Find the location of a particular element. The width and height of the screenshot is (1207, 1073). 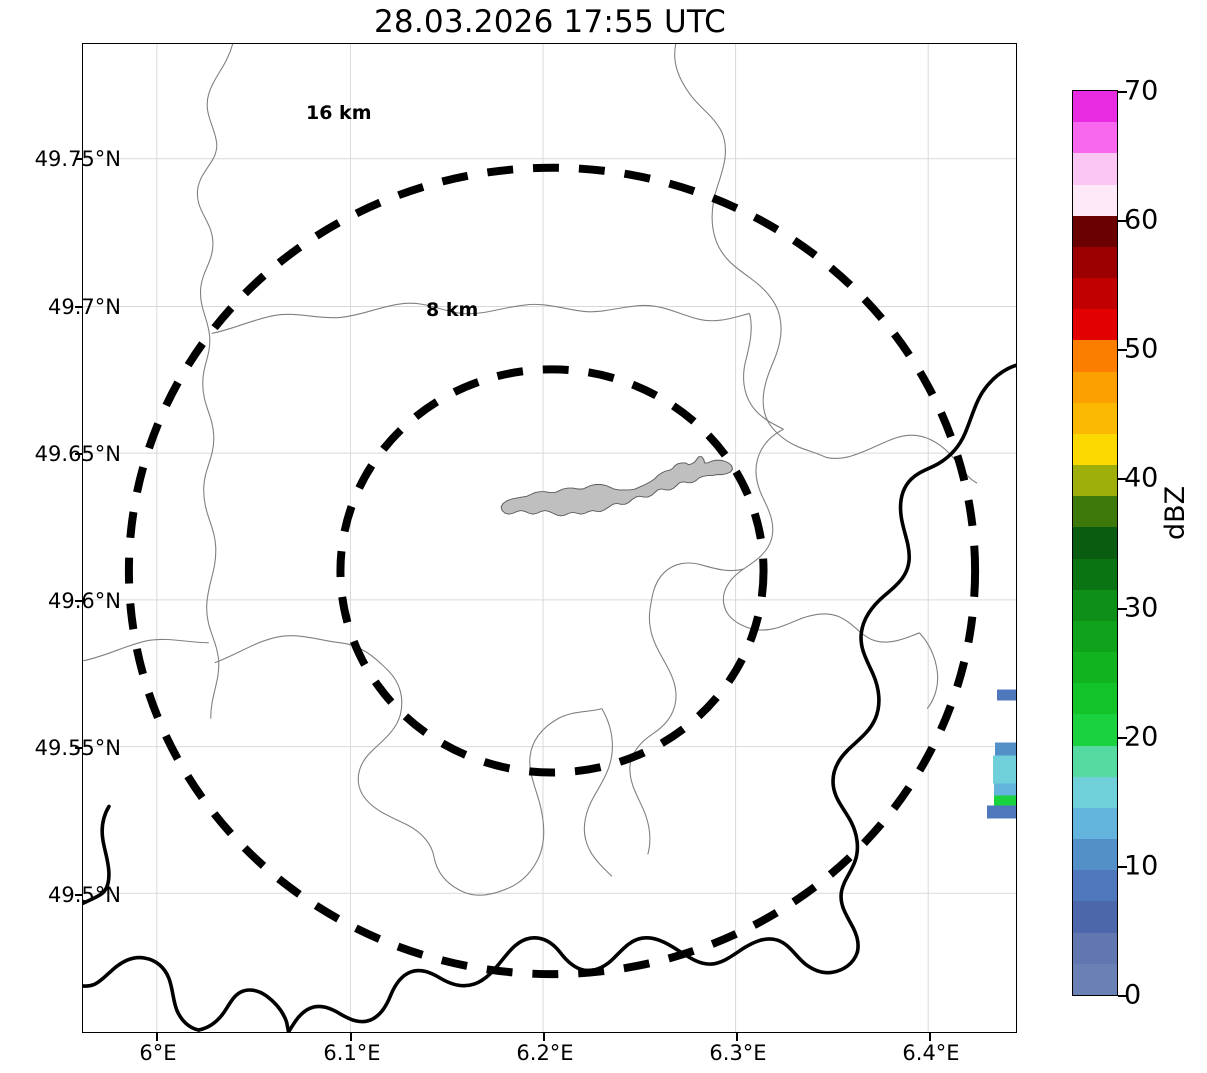

colorbar-tick-label-40: 40 is located at coordinates (1141, 478).